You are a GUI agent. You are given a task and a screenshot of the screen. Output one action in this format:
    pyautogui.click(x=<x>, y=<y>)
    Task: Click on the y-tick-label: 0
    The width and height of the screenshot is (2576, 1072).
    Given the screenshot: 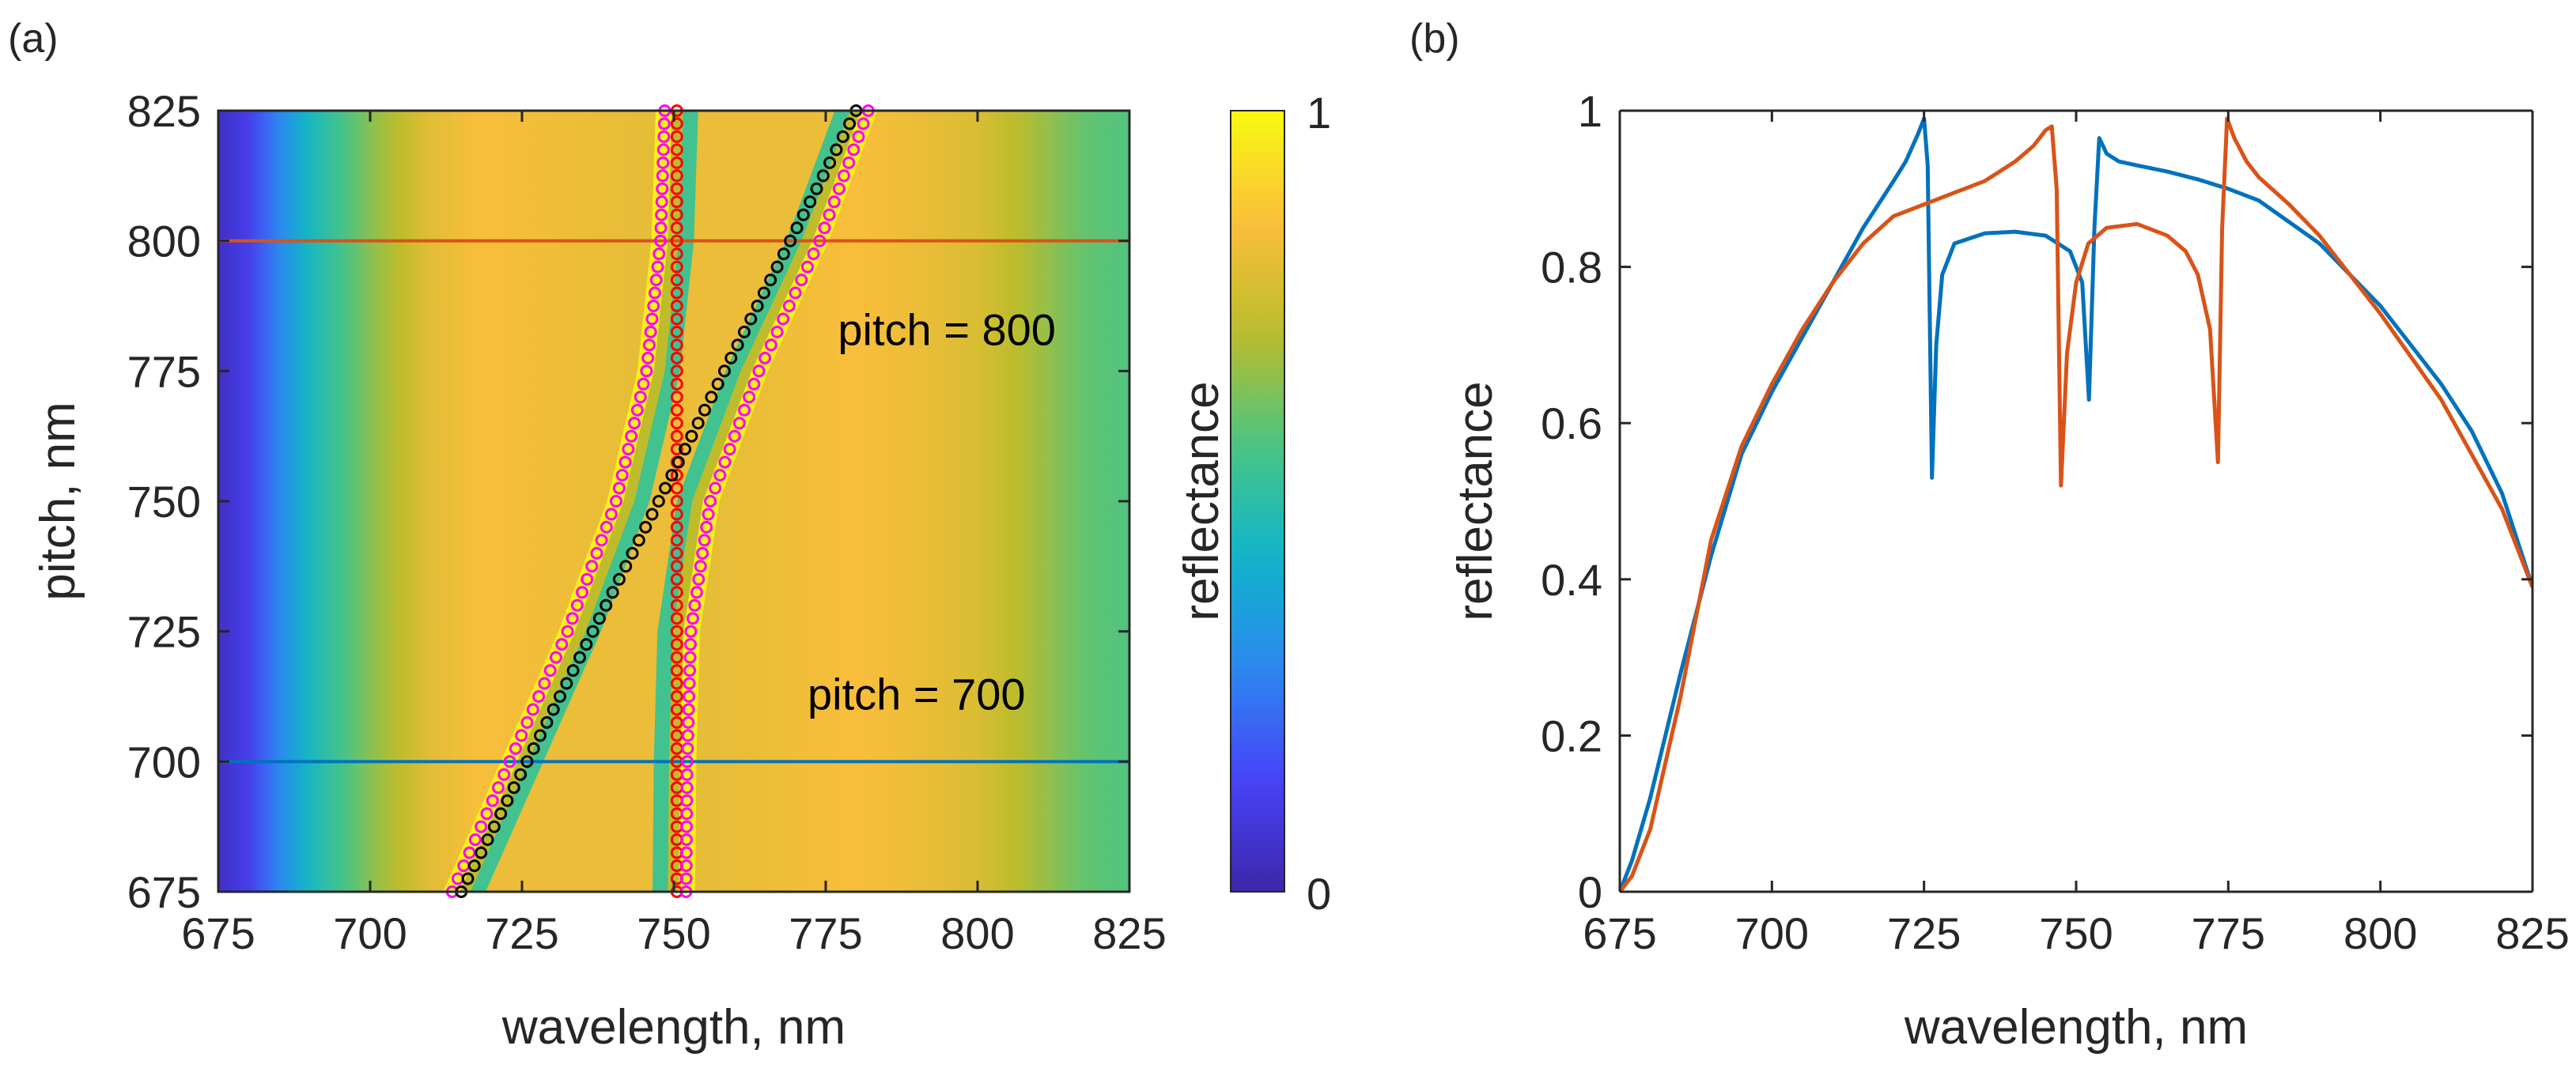 What is the action you would take?
    pyautogui.click(x=1590, y=892)
    